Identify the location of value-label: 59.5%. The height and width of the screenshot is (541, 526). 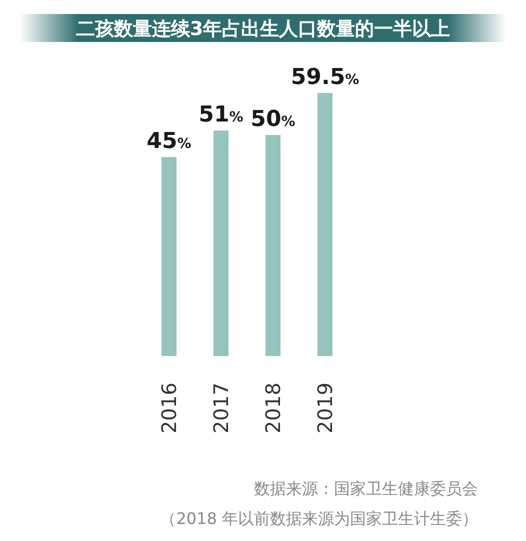
(325, 77).